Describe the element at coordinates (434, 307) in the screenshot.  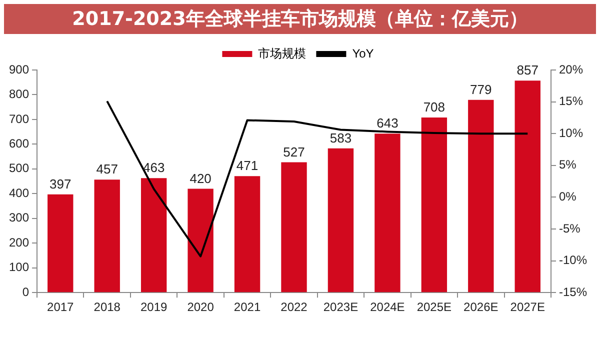
I see `x-tick-label: 2025E` at that location.